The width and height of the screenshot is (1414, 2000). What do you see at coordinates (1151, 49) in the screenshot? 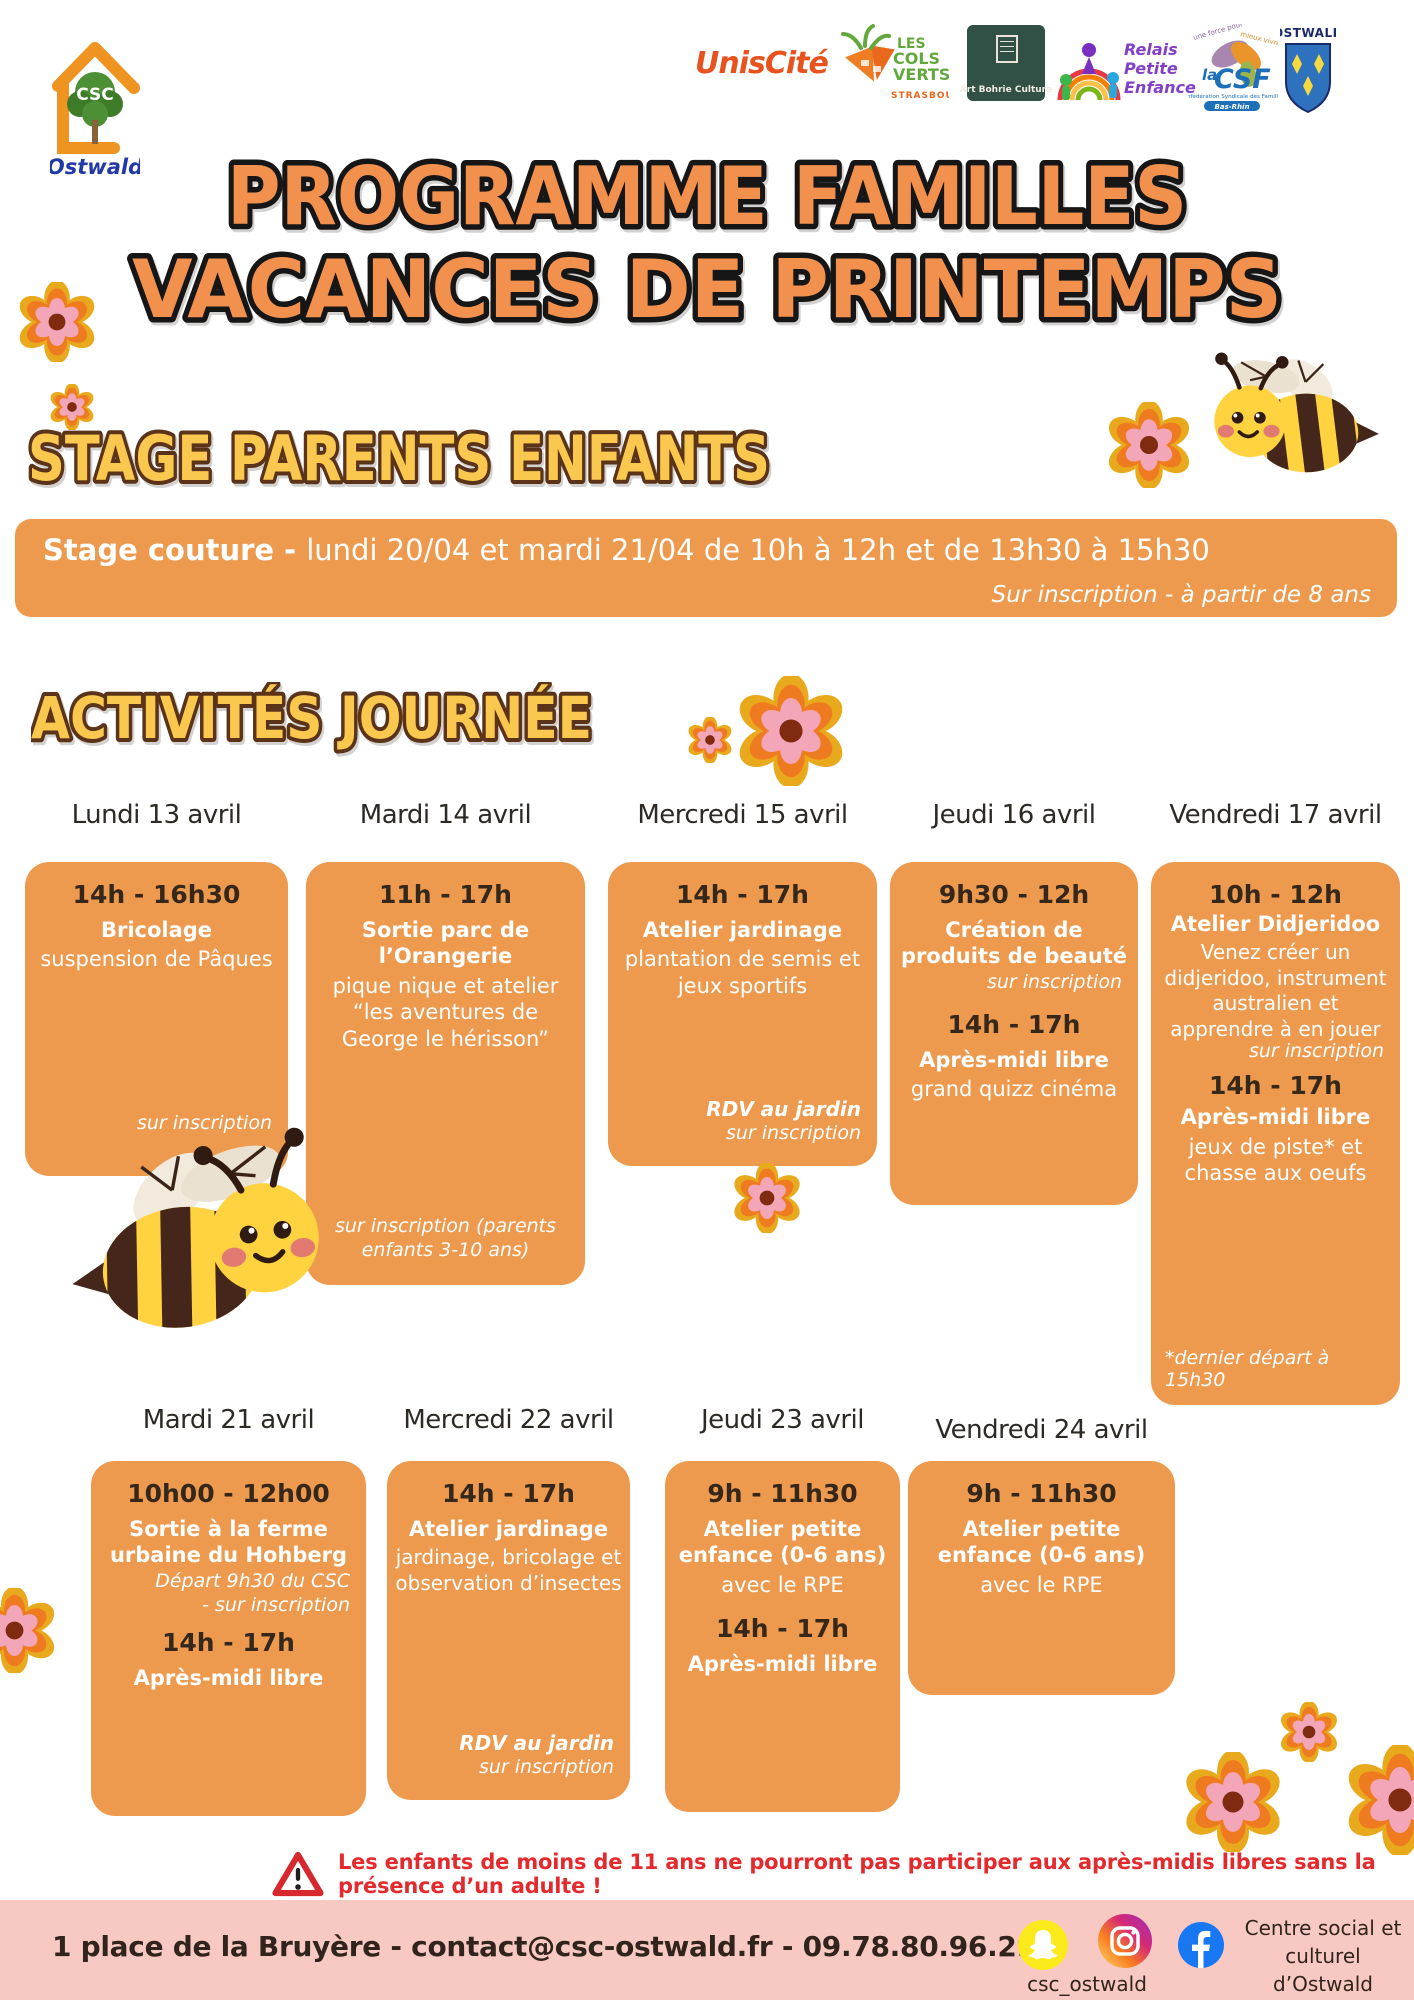
I see `relais-line1: Relais` at bounding box center [1151, 49].